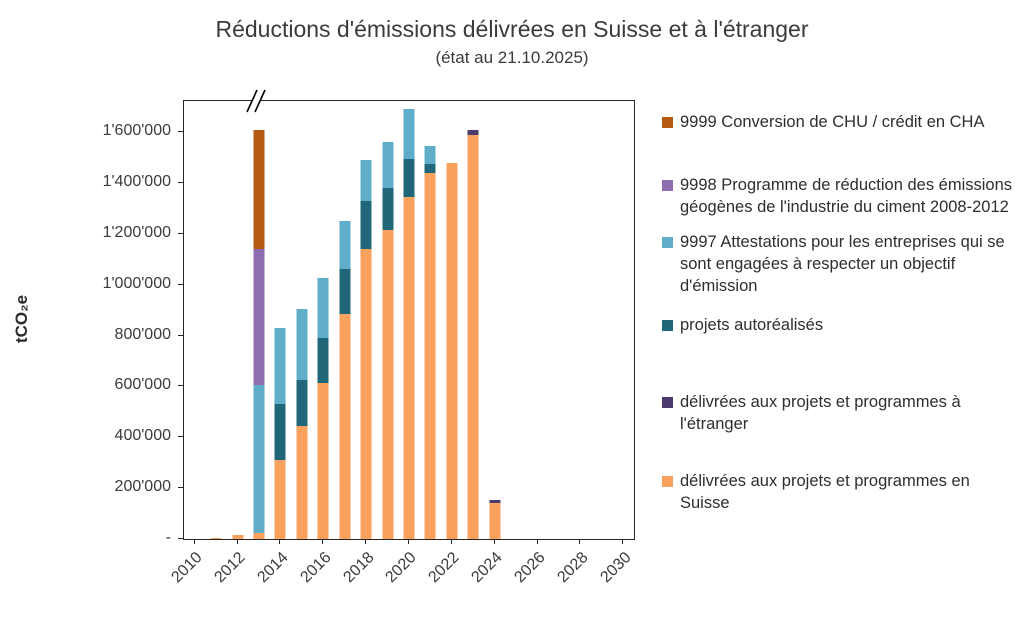 This screenshot has height=617, width=1024. I want to click on bar-2014, so click(280, 320).